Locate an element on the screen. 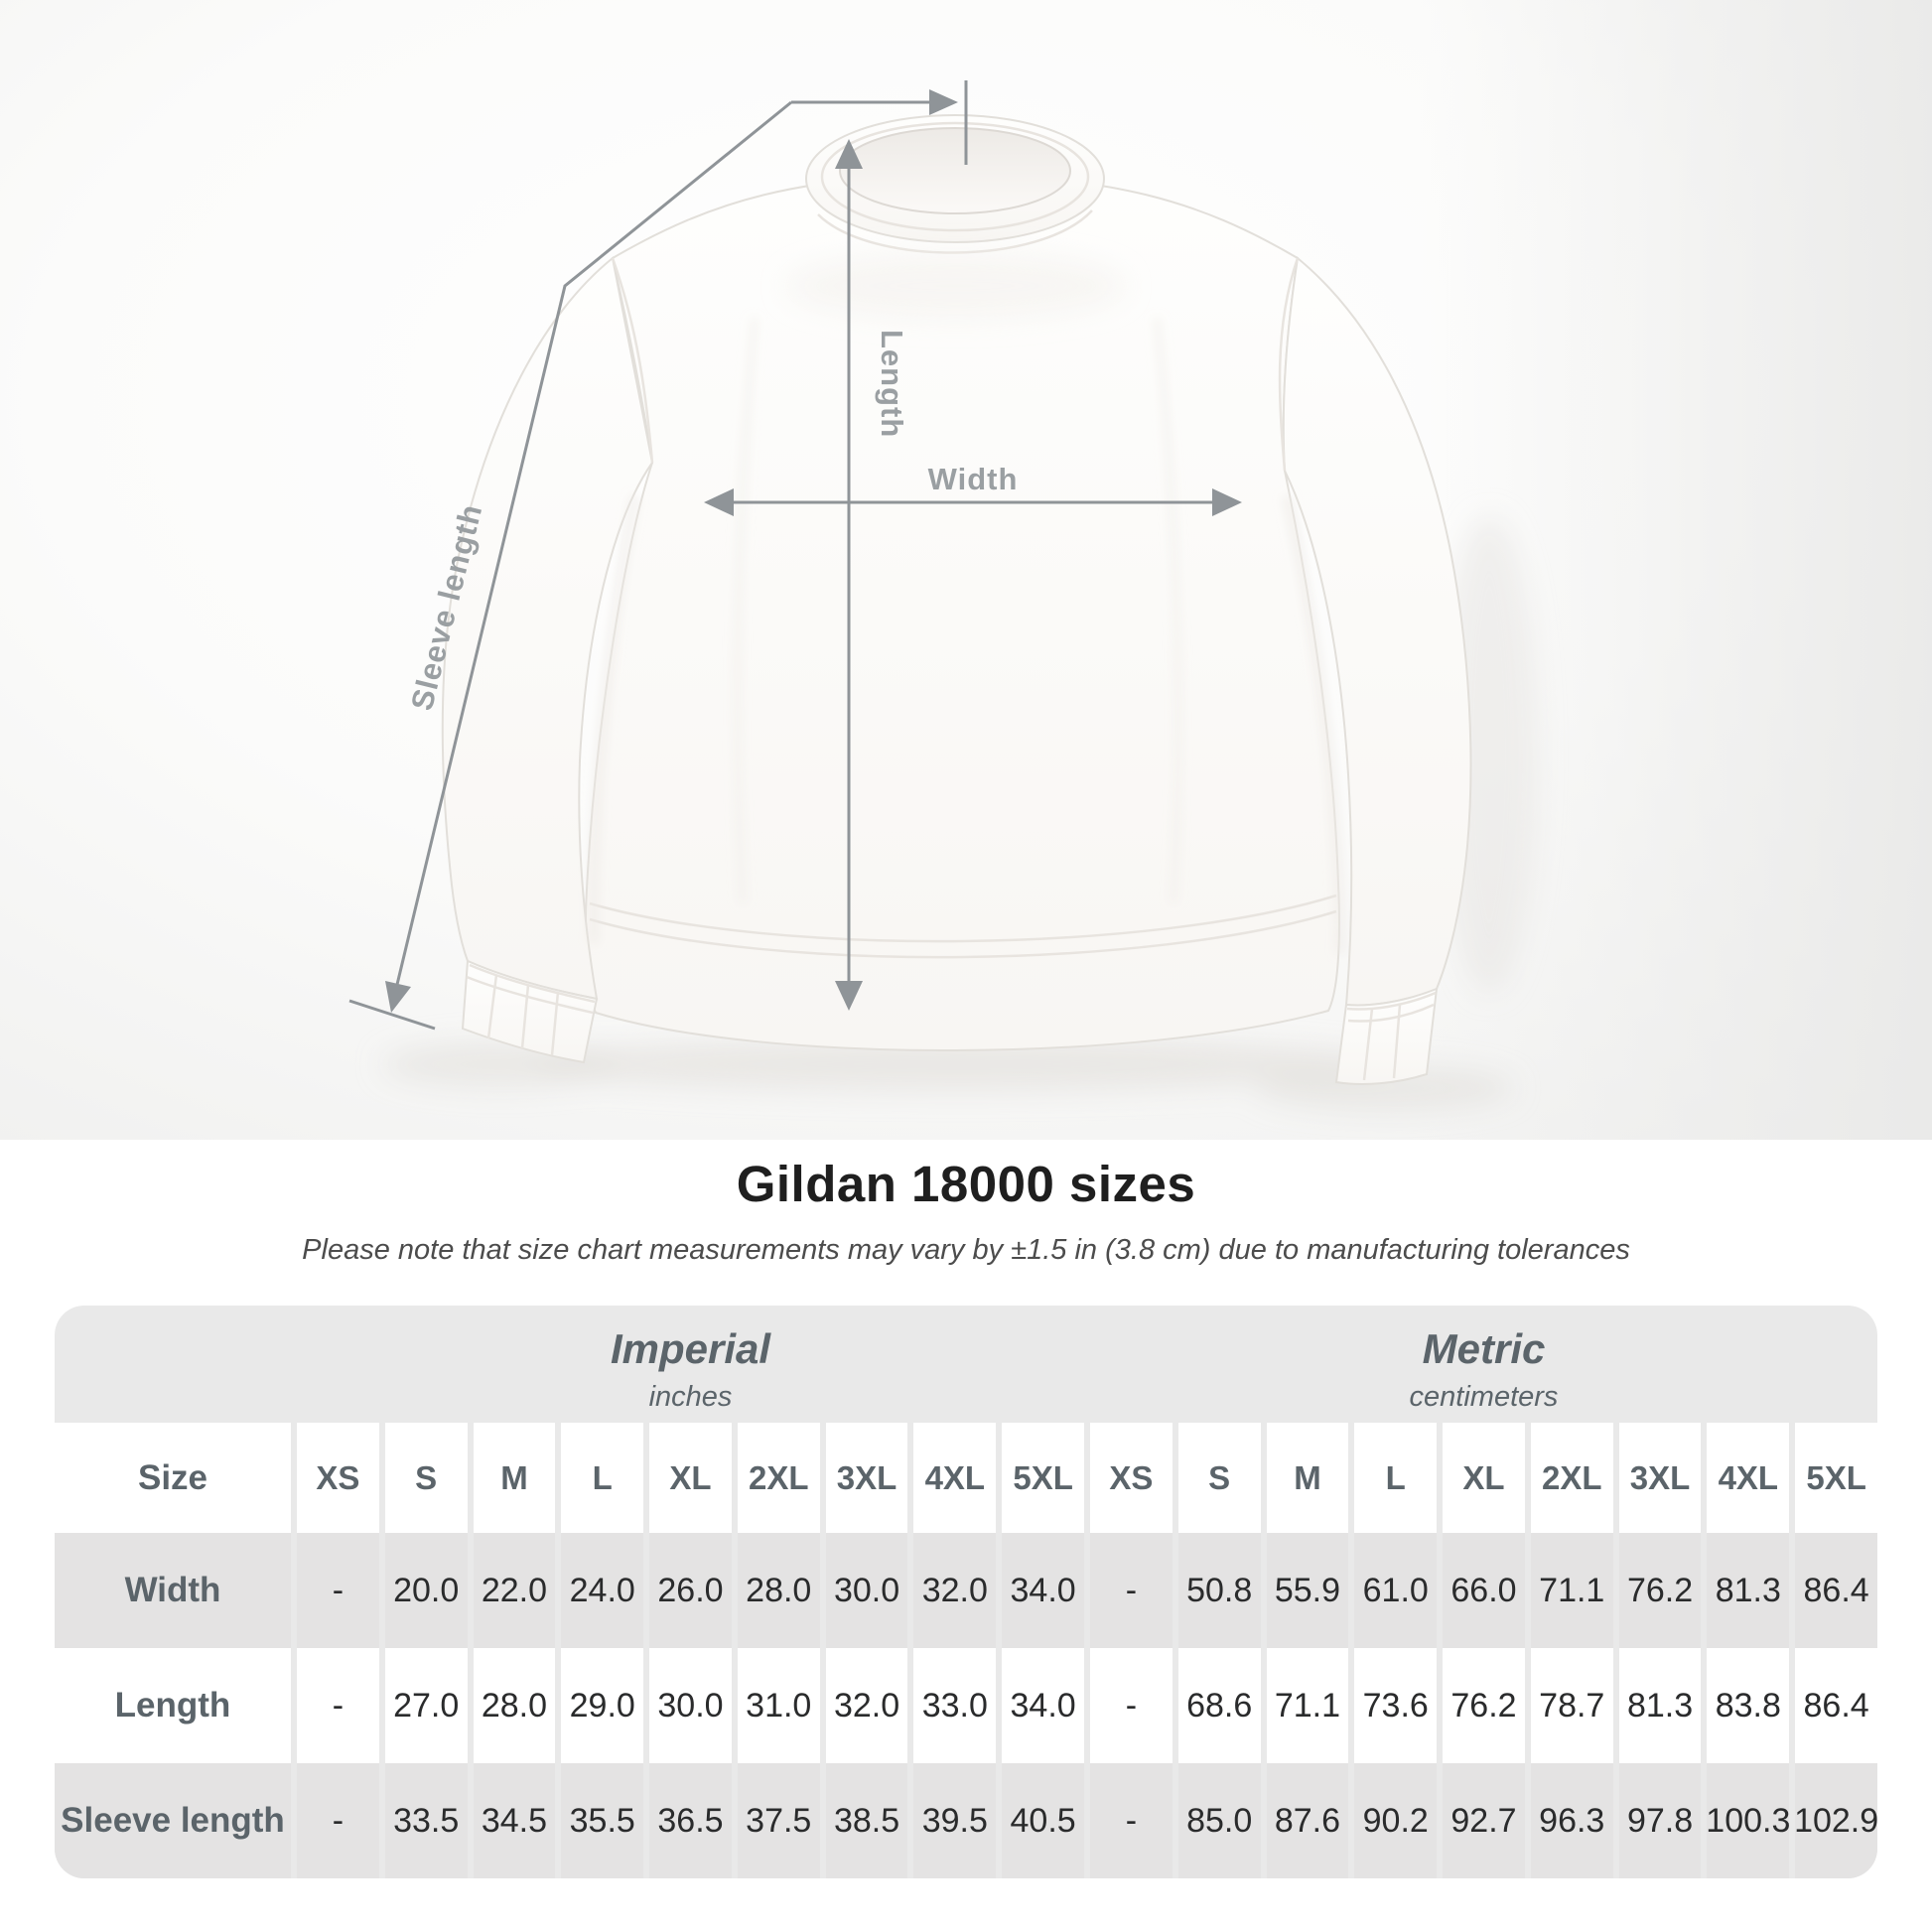 The height and width of the screenshot is (1932, 1932). table-value: 20.0 is located at coordinates (426, 1591).